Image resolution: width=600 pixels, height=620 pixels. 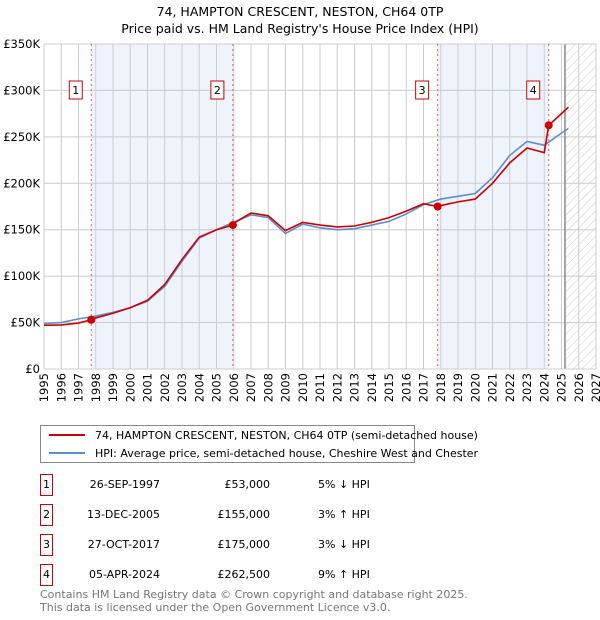 What do you see at coordinates (61, 387) in the screenshot?
I see `x-tick-label: 1996` at bounding box center [61, 387].